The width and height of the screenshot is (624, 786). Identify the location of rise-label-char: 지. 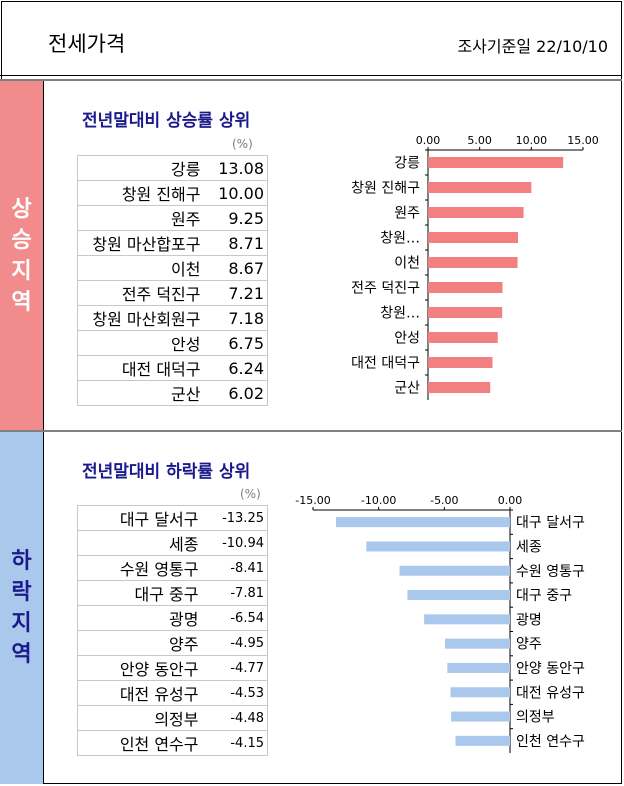
(21, 271).